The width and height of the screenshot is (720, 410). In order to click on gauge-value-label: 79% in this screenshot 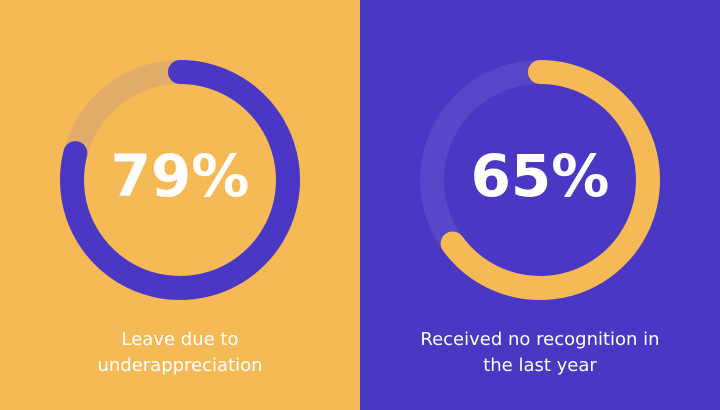, I will do `click(180, 176)`.